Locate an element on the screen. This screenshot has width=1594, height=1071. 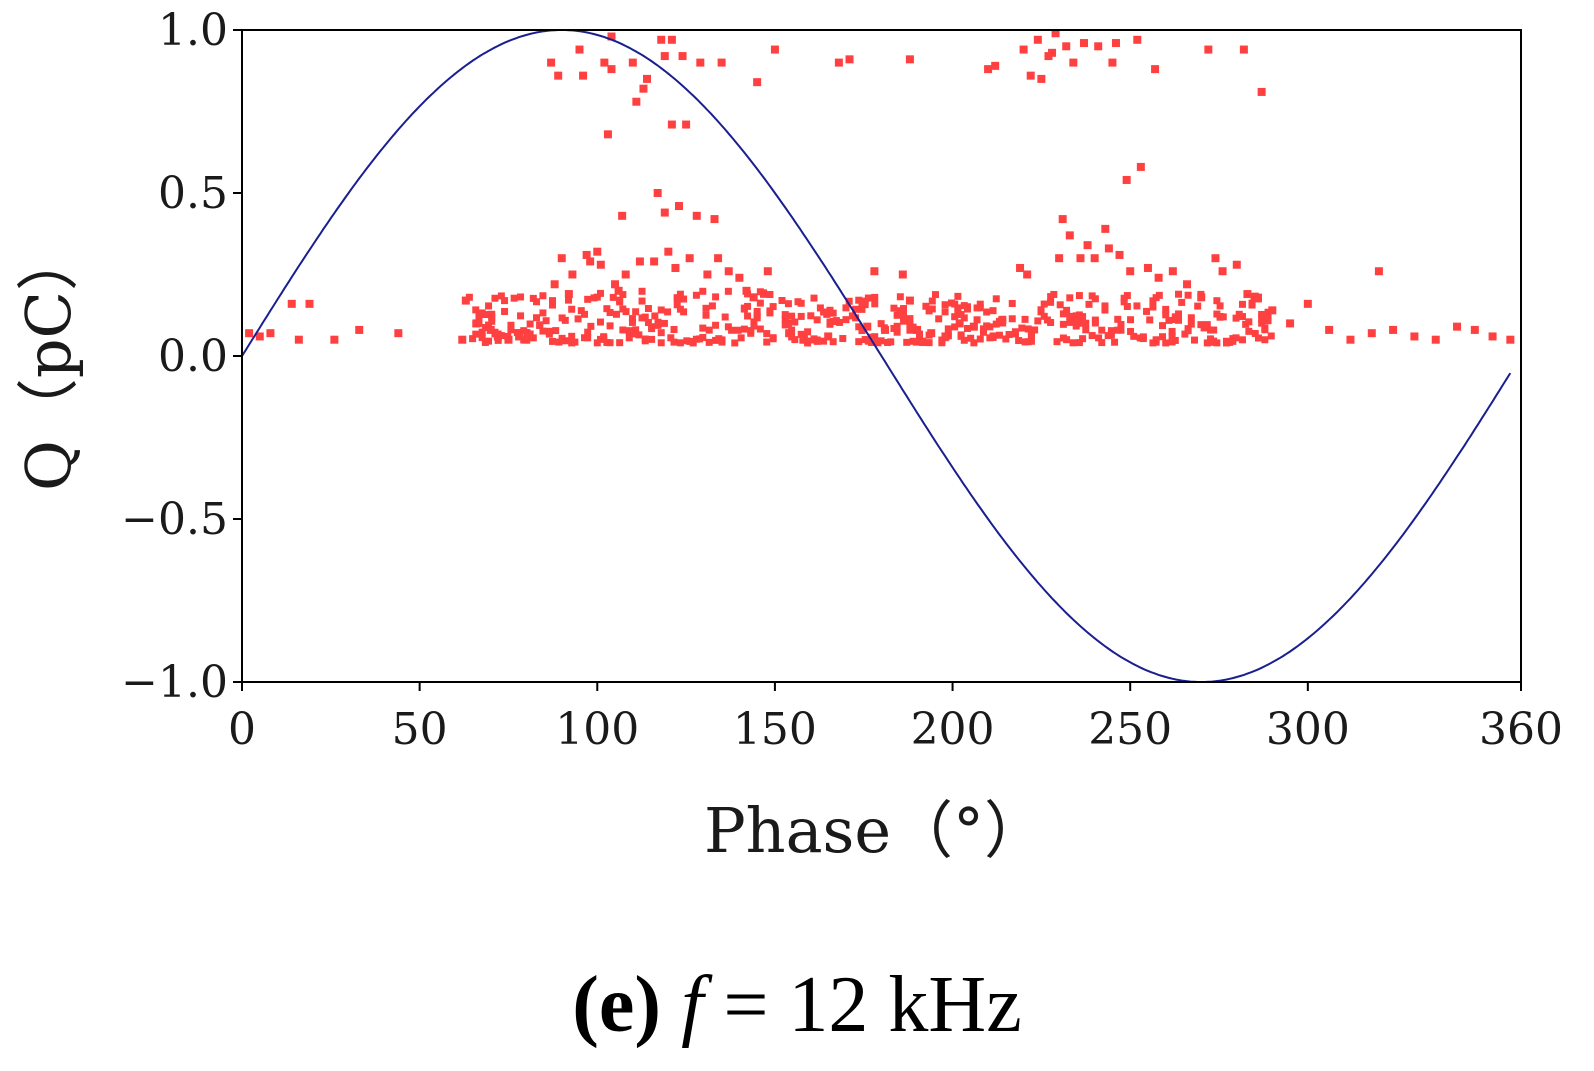
x-tick-label: 300 is located at coordinates (1308, 729).